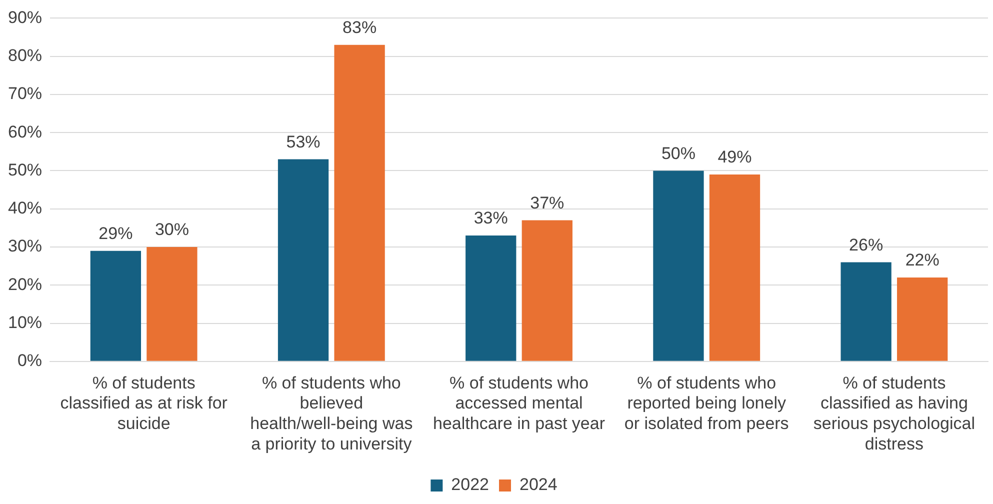  What do you see at coordinates (470, 484) in the screenshot?
I see `legend-label: 2022` at bounding box center [470, 484].